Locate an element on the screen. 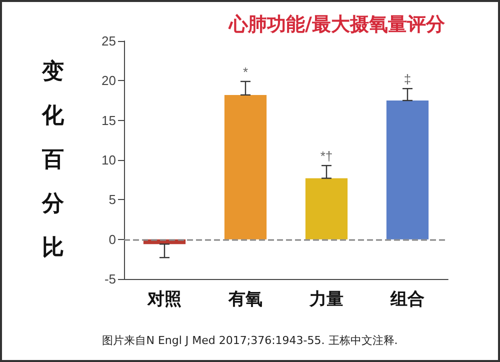 This screenshot has width=500, height=362. y-tick-label: 20 is located at coordinates (109, 80).